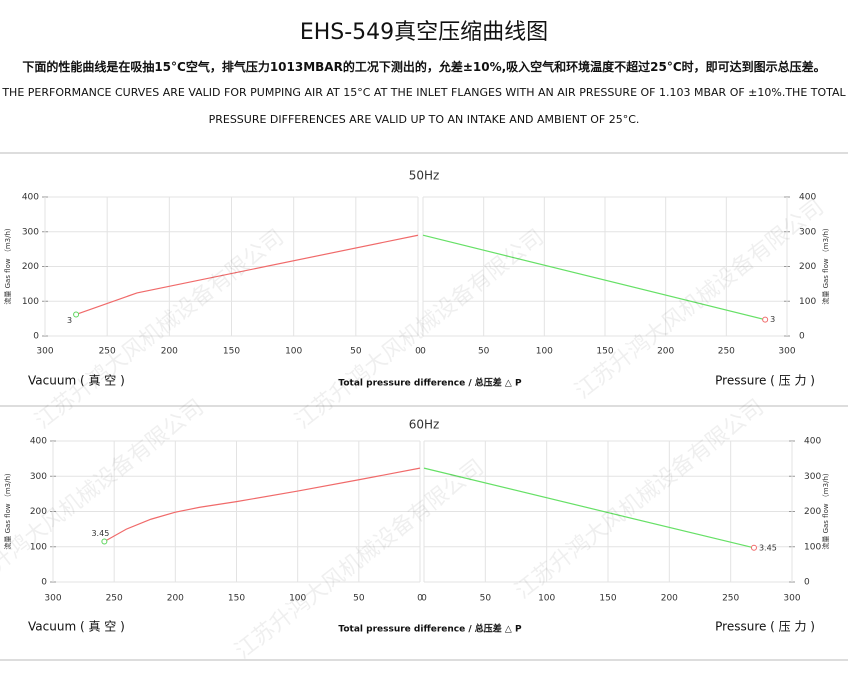 The height and width of the screenshot is (698, 848). I want to click on panel-title: 50Hz, so click(424, 176).